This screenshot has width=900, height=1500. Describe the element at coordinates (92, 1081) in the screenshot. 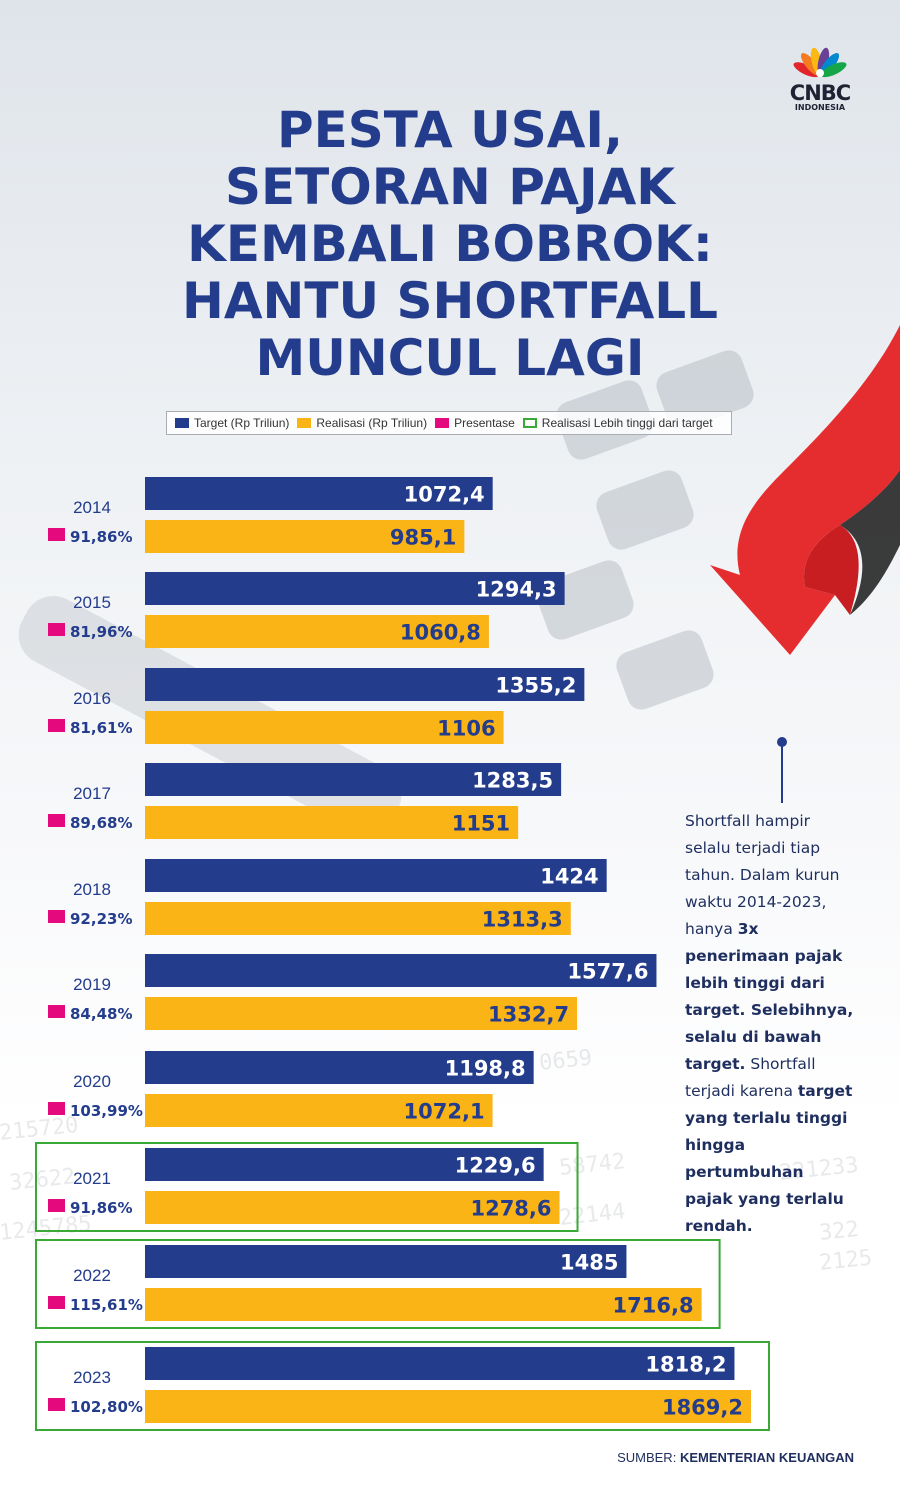

I see `year-label: 2020` at that location.